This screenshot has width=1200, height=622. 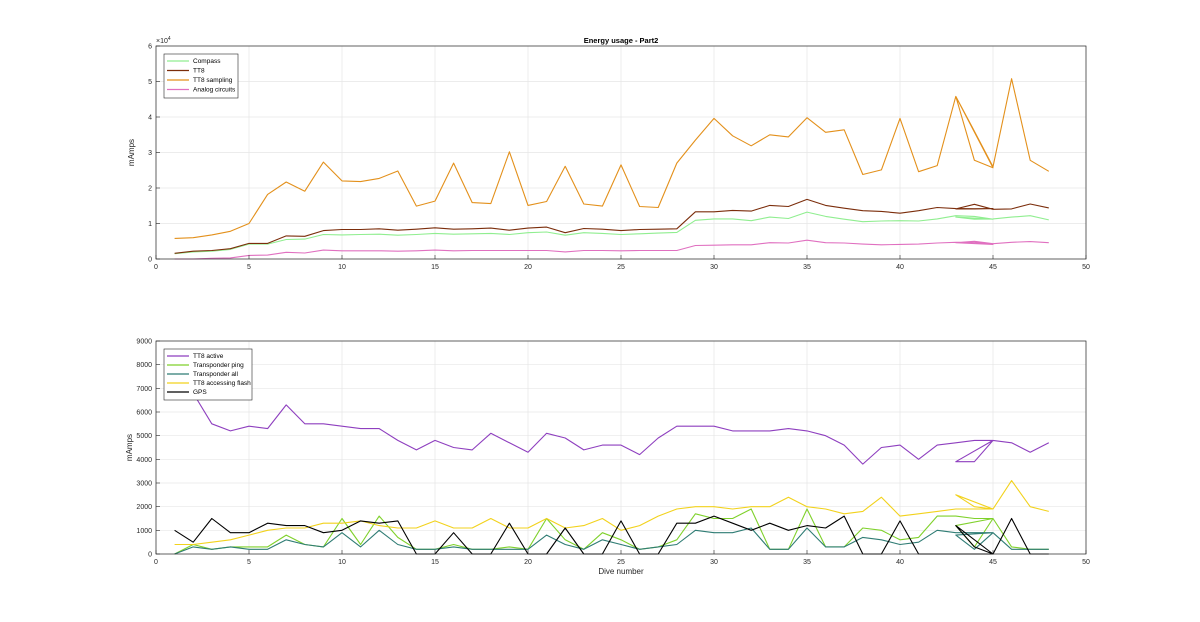 I want to click on y-tick-label: 5, so click(x=150, y=82).